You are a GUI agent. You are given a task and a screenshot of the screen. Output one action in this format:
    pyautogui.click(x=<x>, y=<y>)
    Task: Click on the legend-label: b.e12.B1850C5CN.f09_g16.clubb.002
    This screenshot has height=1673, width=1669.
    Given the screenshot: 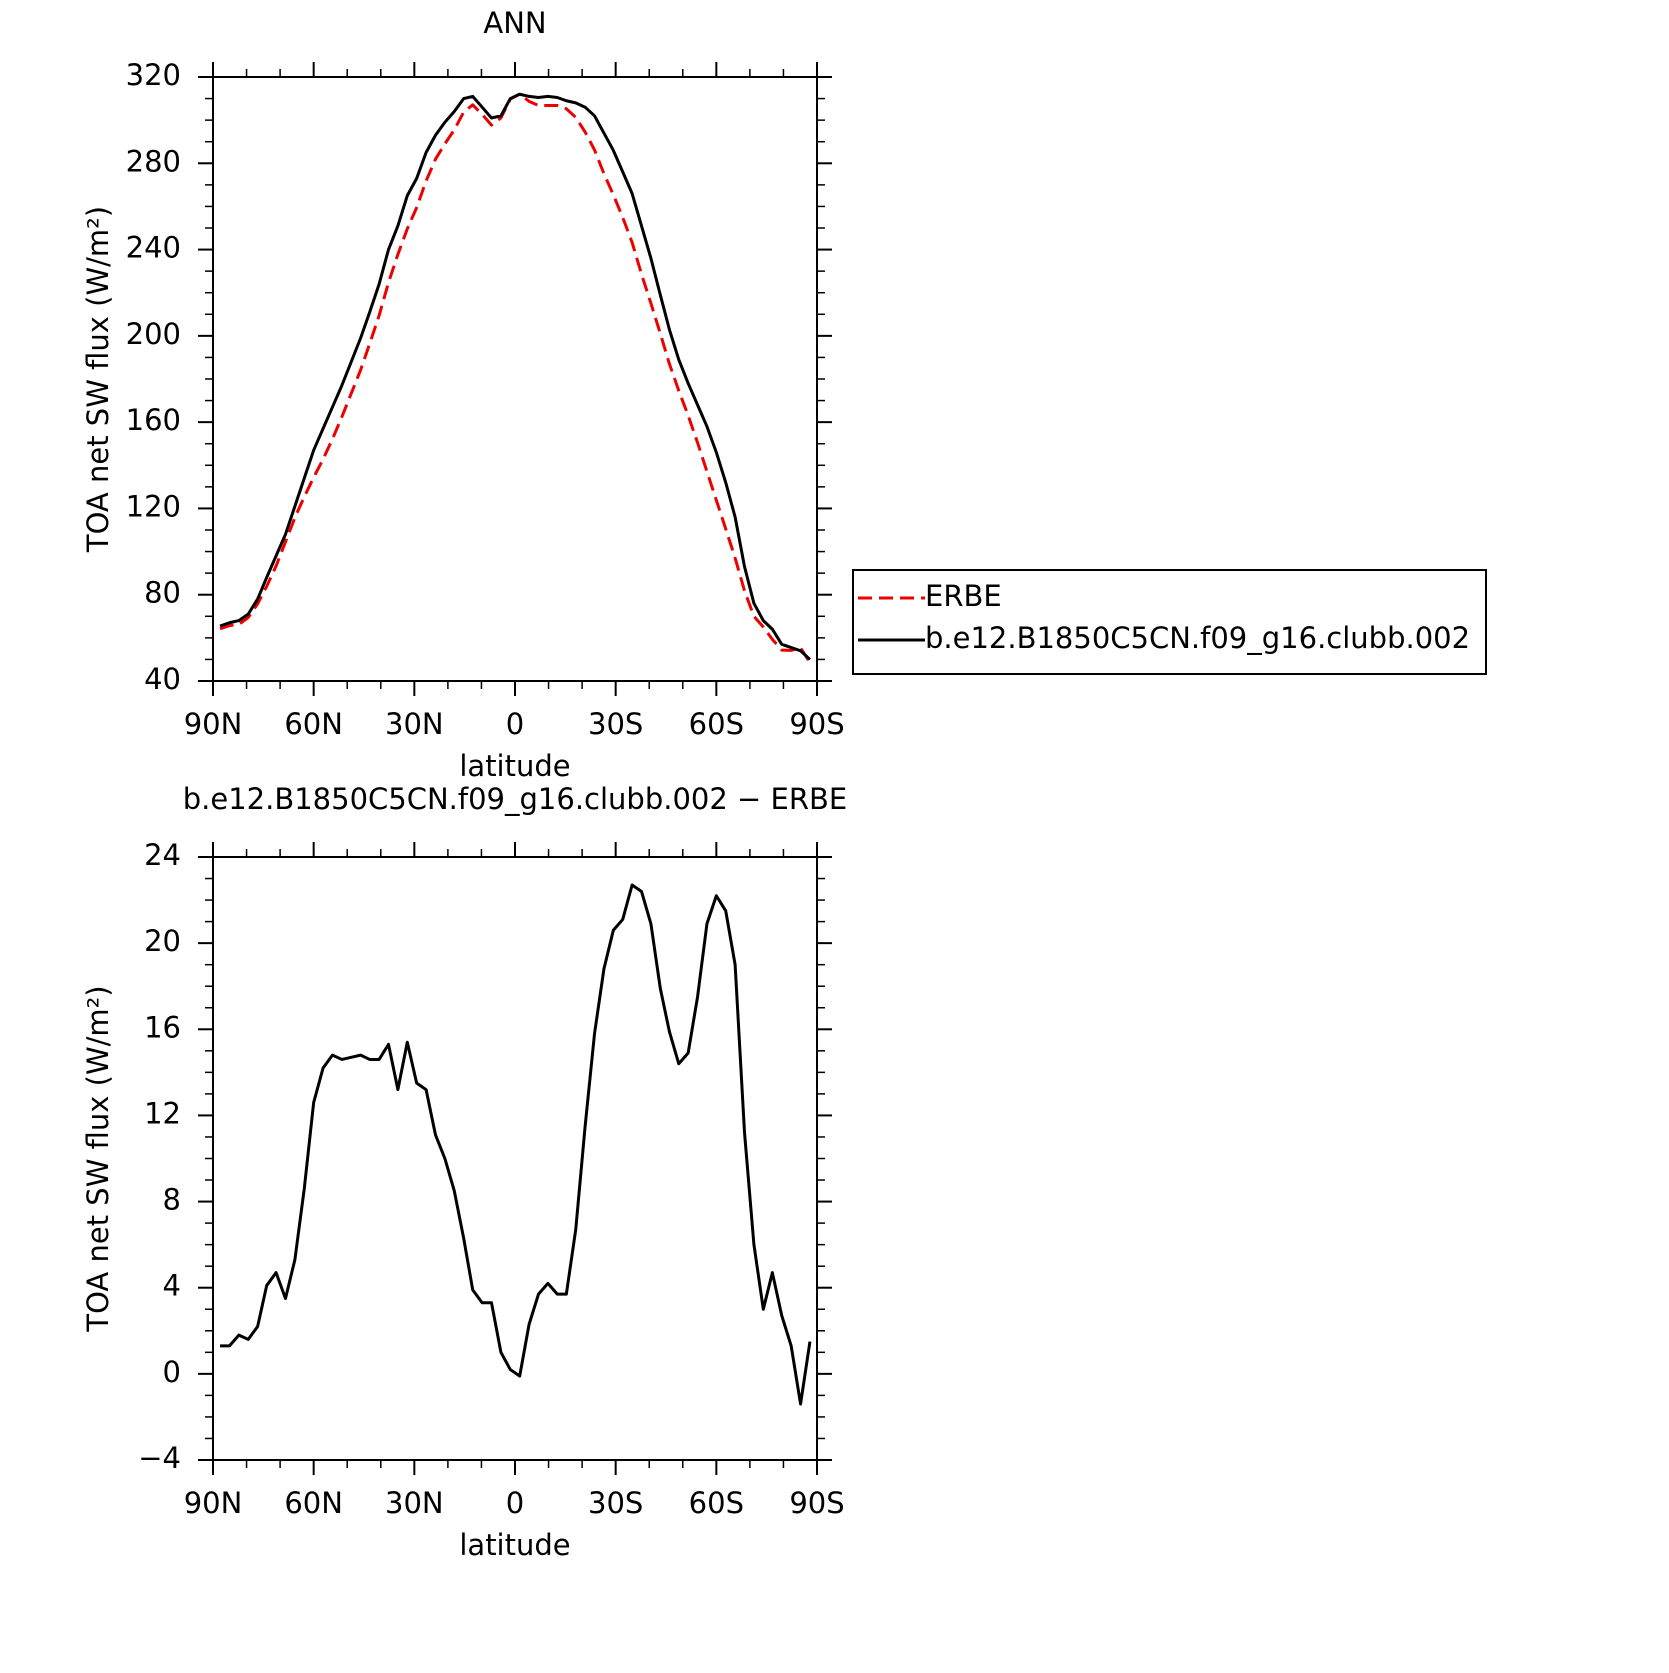 What is the action you would take?
    pyautogui.click(x=1197, y=638)
    